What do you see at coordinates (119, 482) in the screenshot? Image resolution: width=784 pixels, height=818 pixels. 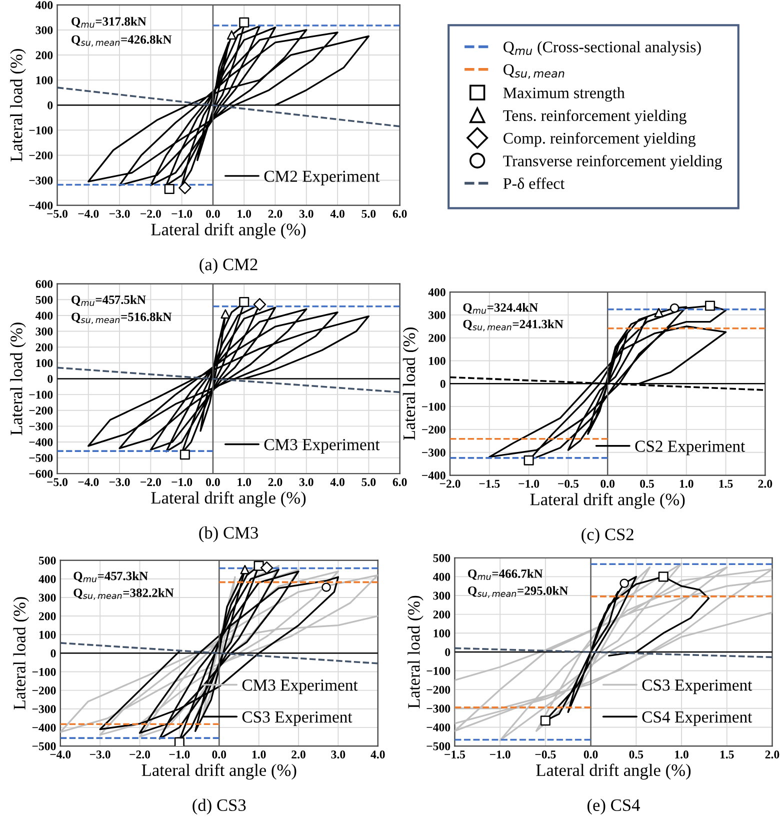 I see `x-tick-label: −3.0` at bounding box center [119, 482].